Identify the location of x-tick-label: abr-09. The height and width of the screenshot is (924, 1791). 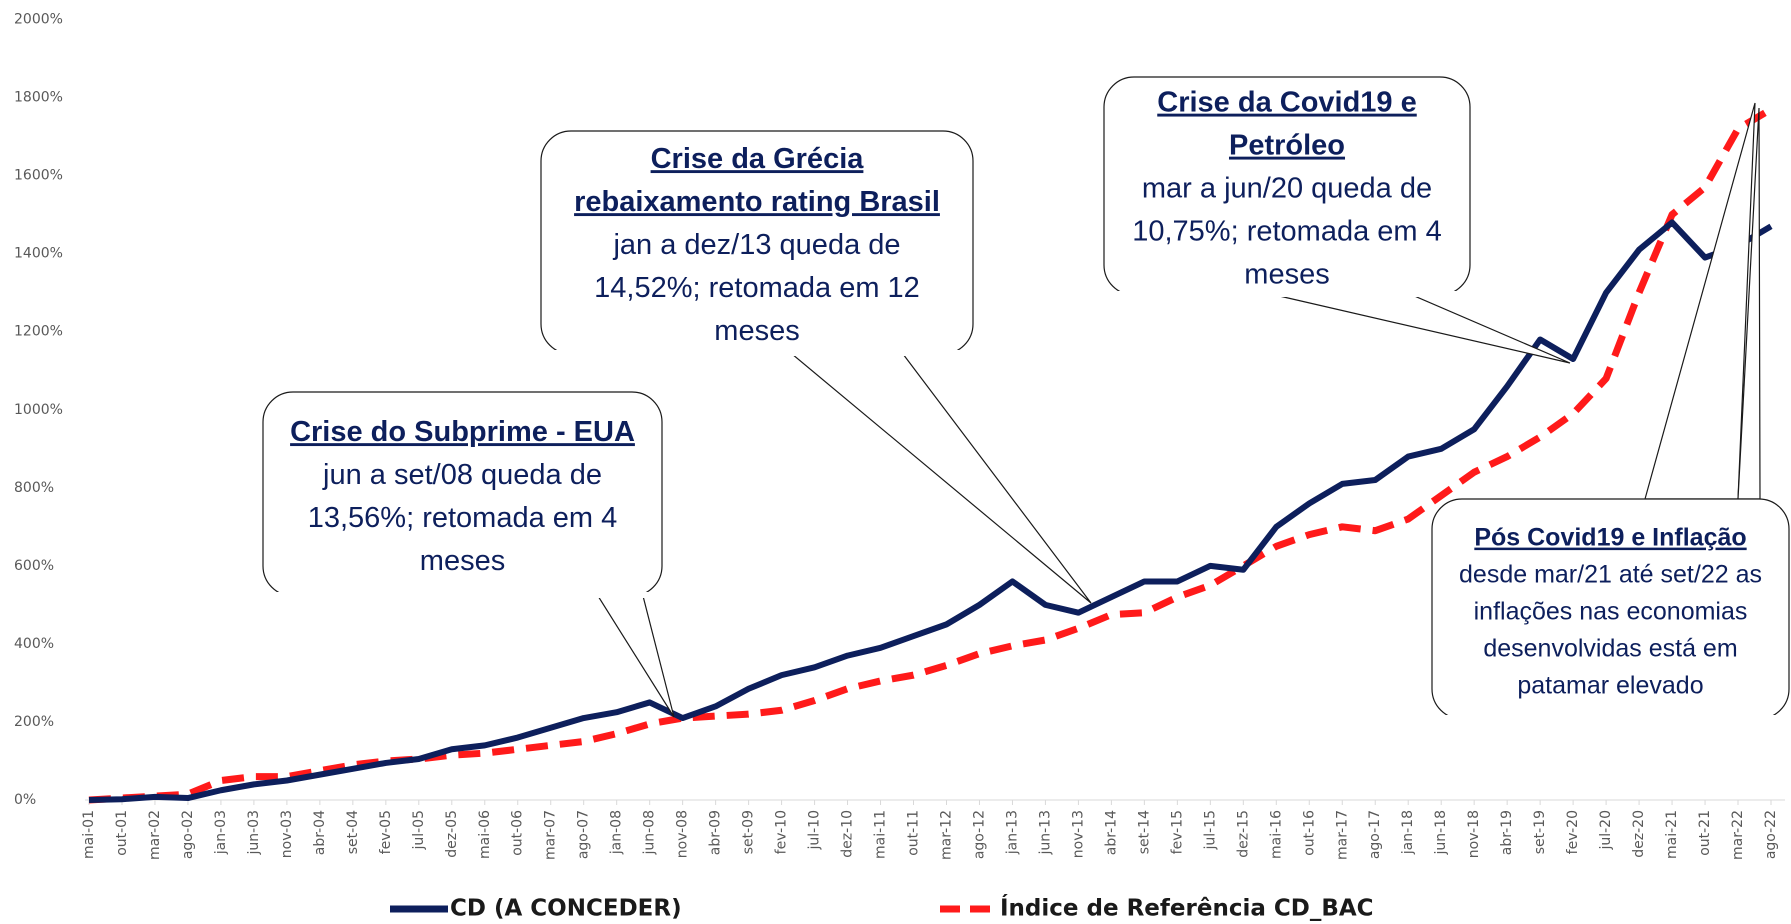
(716, 832).